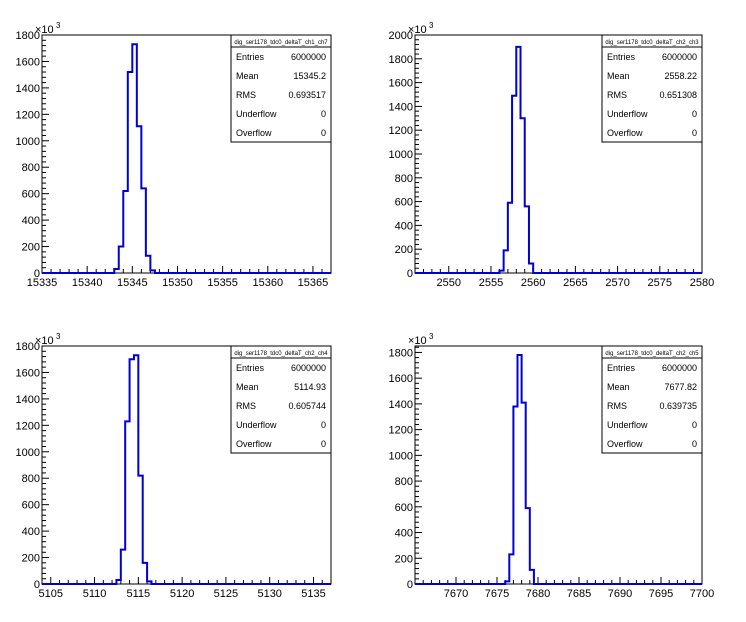  I want to click on histogram-title: dig_ser1178_tdc0_deltaT_ch2_ch5, so click(652, 354).